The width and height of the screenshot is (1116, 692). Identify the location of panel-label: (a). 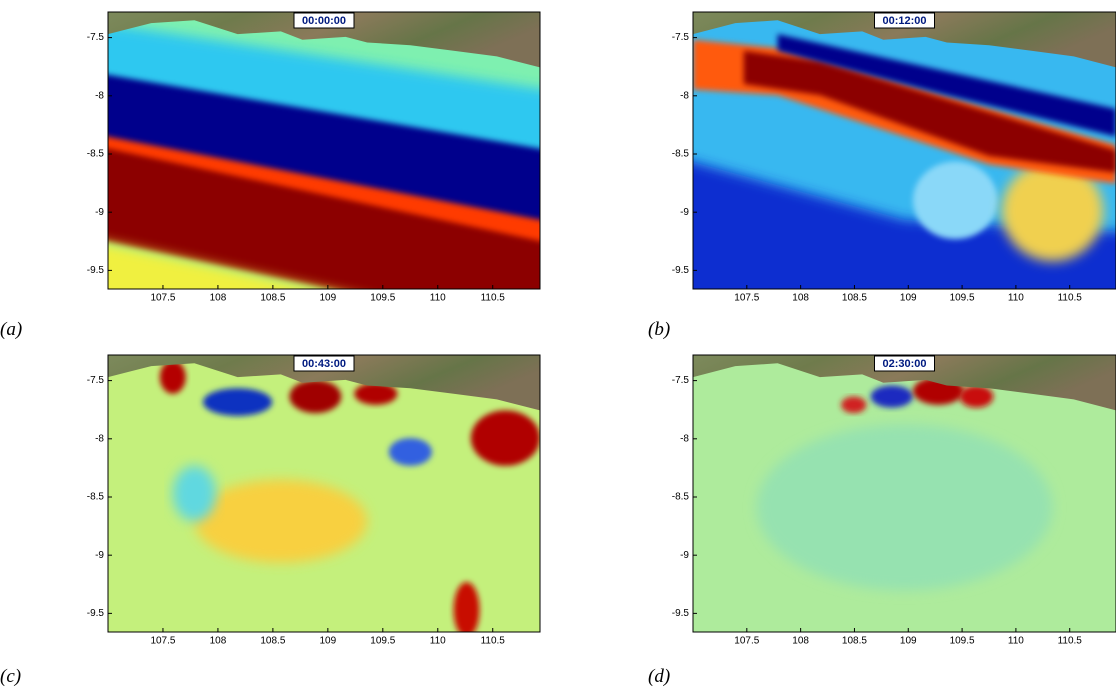
(11, 329).